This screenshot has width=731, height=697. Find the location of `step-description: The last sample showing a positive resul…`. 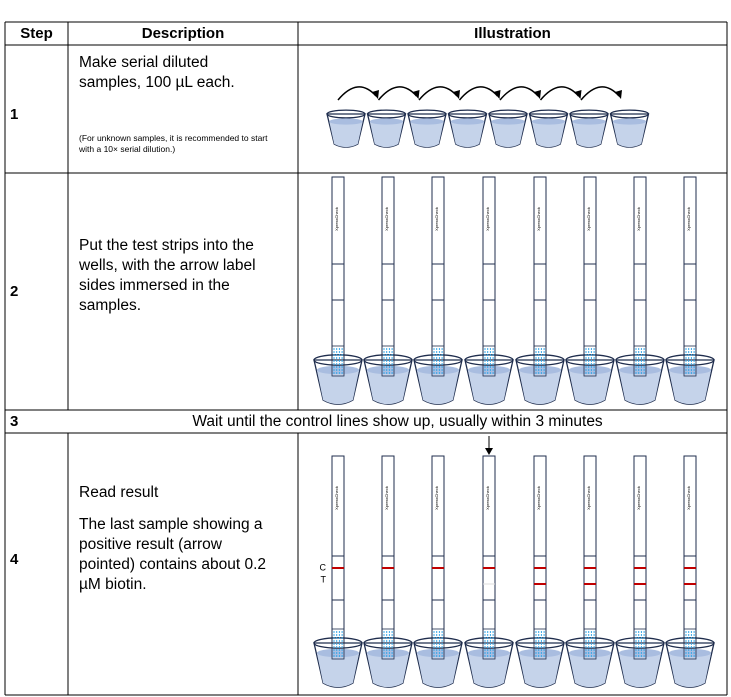

step-description: The last sample showing a positive resul… is located at coordinates (172, 554).